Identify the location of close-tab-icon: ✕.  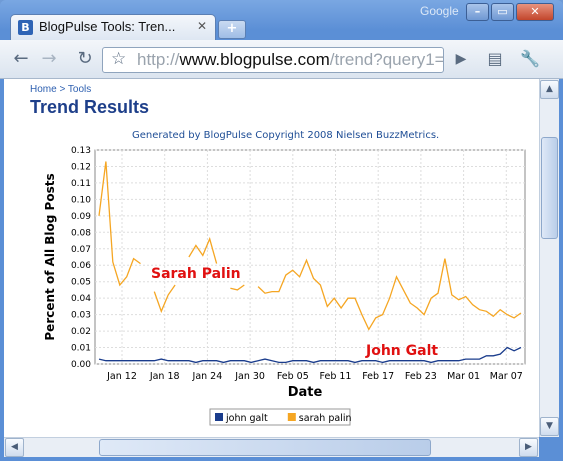
(202, 26).